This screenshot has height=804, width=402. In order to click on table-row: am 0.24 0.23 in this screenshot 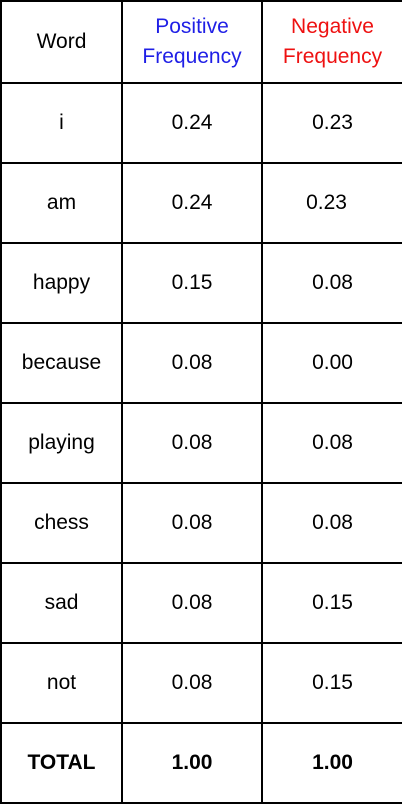, I will do `click(201, 203)`.